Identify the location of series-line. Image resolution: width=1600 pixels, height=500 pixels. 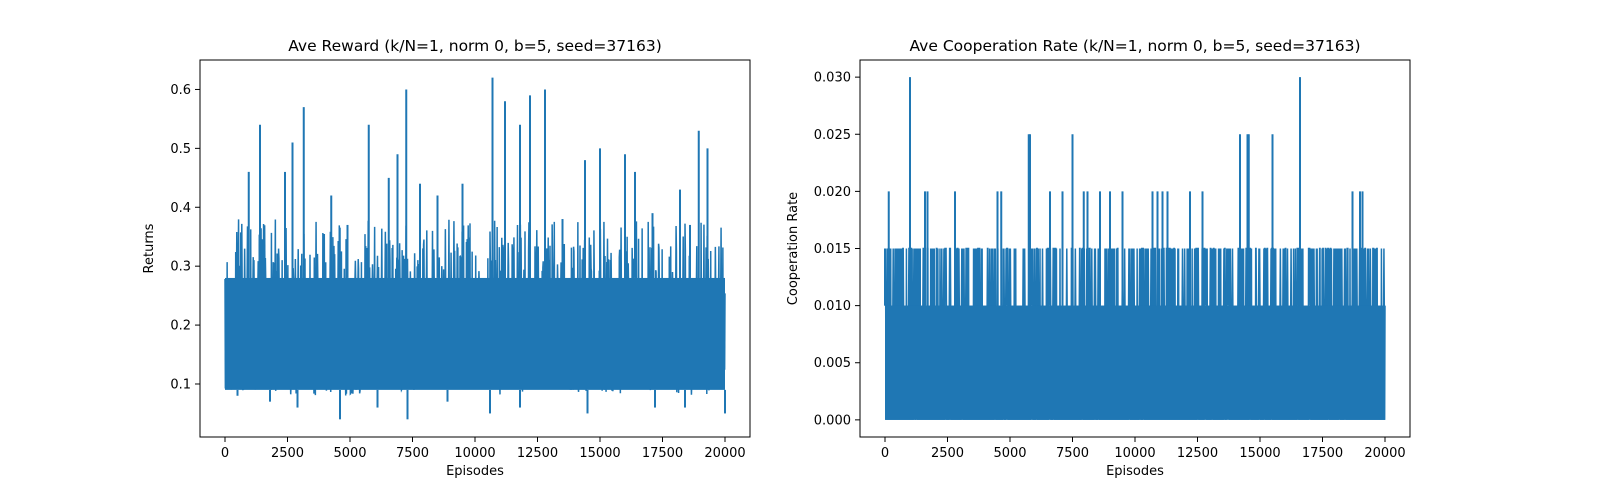
(1135, 333).